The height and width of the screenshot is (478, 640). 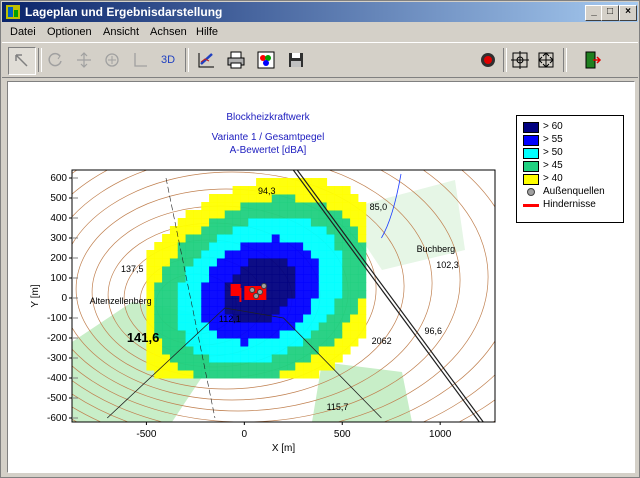 I want to click on edit-plot-button, so click(x=206, y=60).